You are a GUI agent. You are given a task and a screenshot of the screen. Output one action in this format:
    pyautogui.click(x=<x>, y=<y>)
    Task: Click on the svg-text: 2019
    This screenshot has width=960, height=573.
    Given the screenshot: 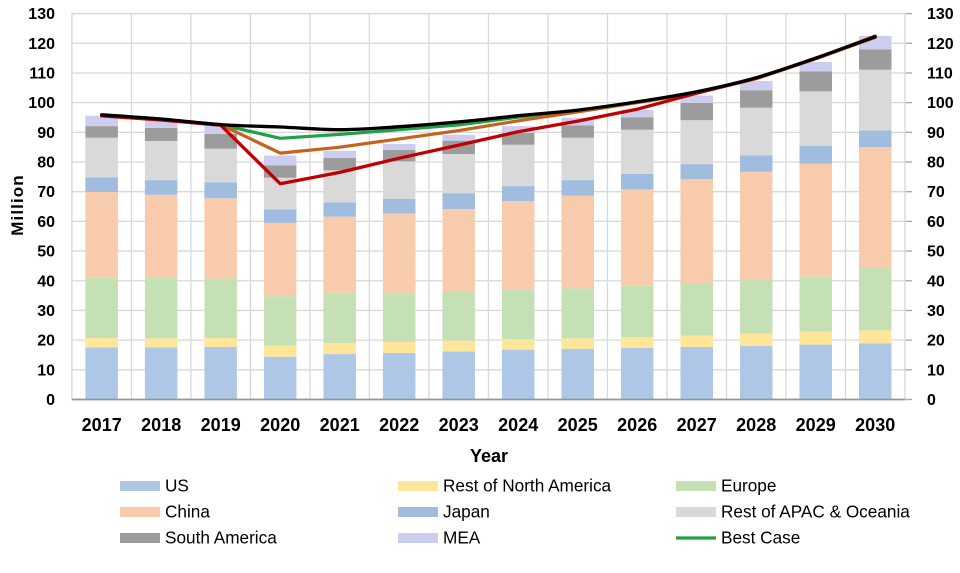 What is the action you would take?
    pyautogui.click(x=221, y=425)
    